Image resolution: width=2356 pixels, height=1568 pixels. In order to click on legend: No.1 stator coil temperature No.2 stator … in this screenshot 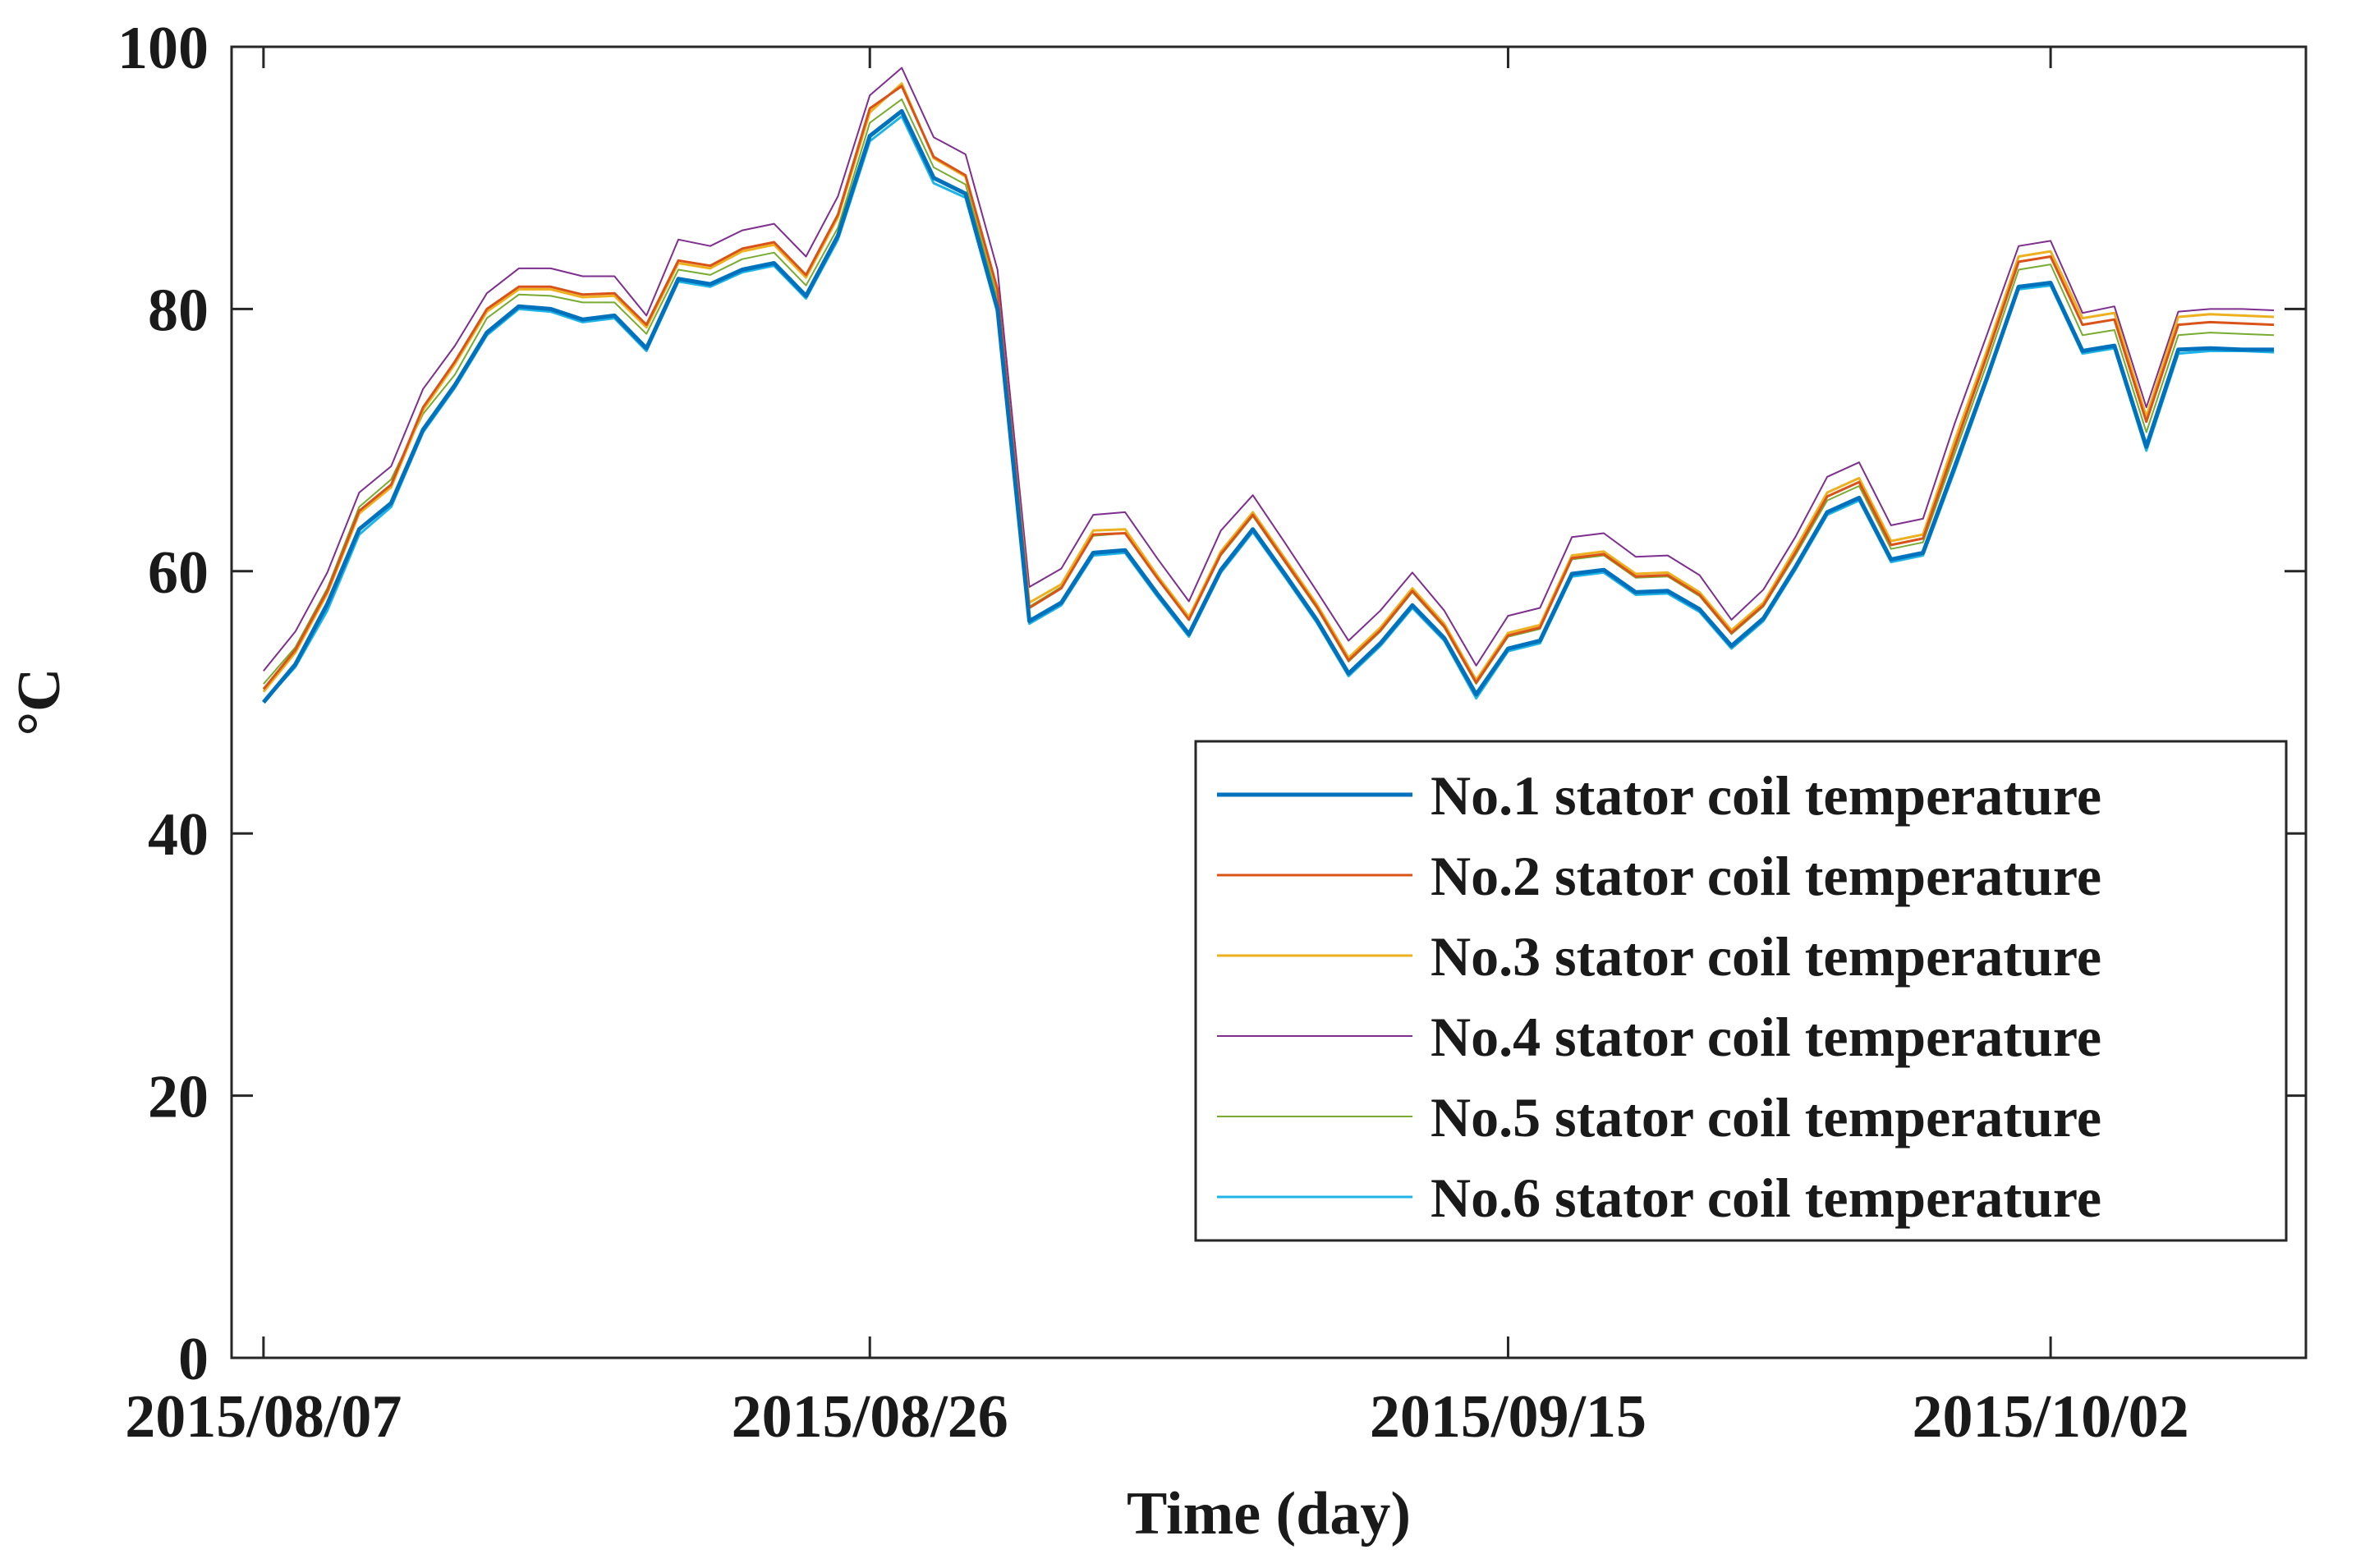, I will do `click(1741, 991)`.